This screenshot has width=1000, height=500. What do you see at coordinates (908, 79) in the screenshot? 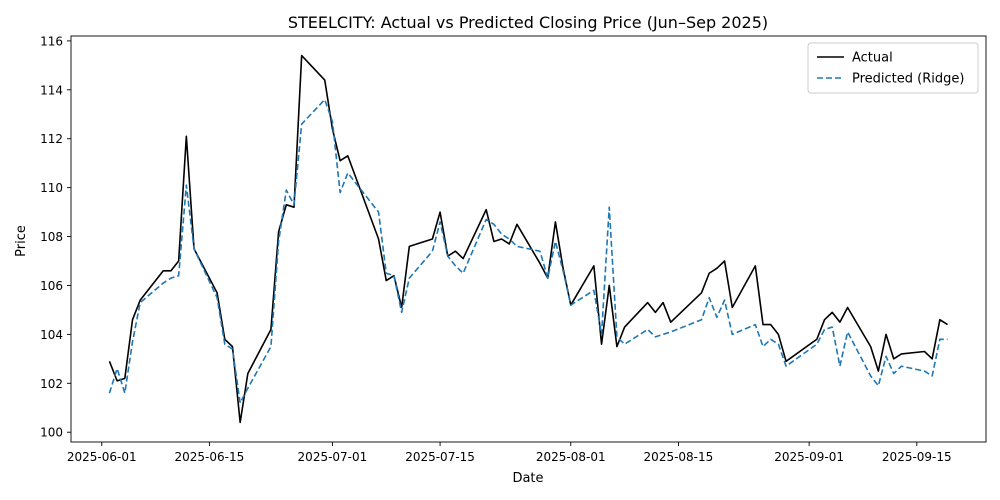
I see `legend-label: Predicted (Ridge)` at bounding box center [908, 79].